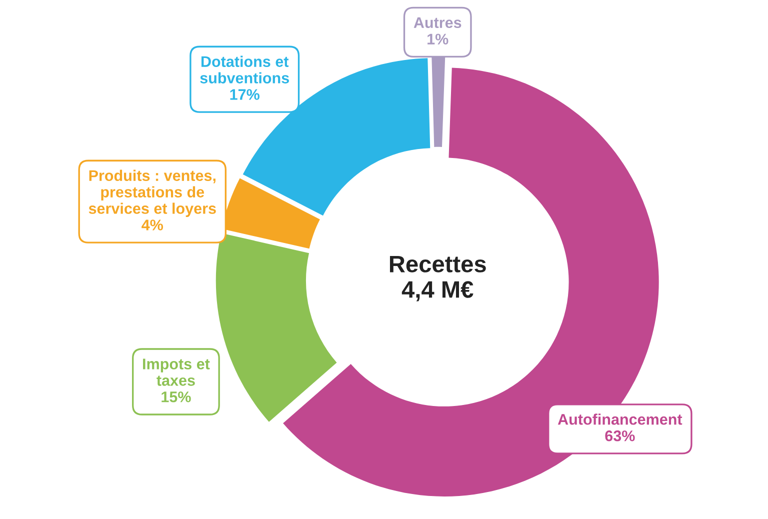 The image size is (768, 519). I want to click on slice-label: Produits : ventes, prestations de services et loyers, so click(152, 193).